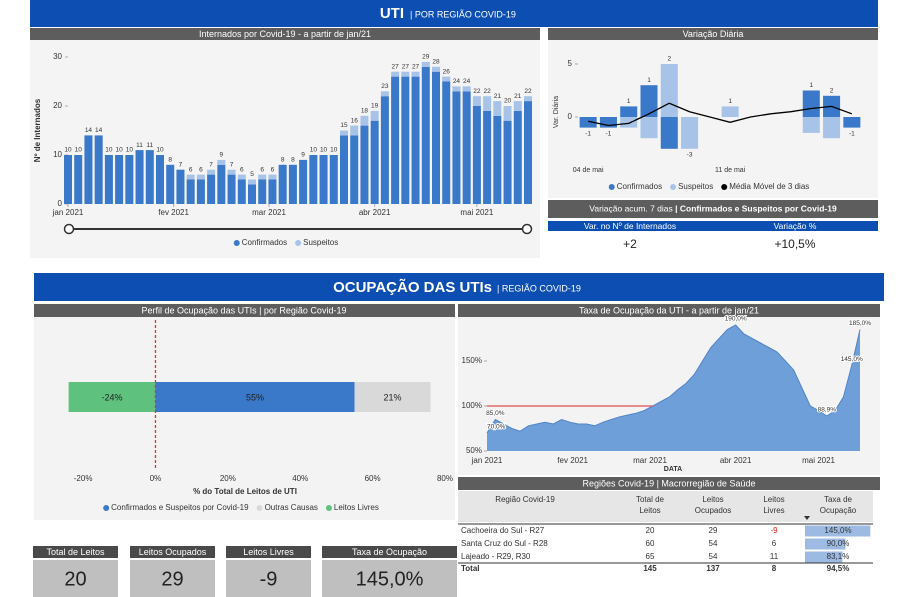 The image size is (913, 597). I want to click on moving-average-line, so click(720, 114).